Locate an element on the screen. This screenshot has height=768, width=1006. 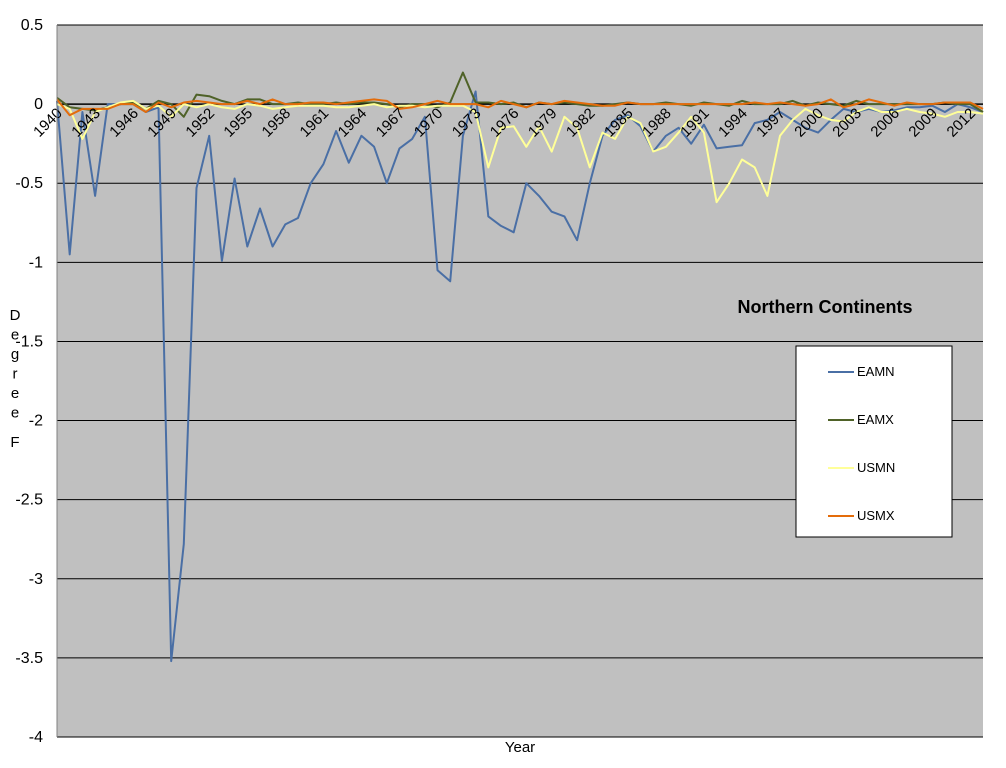
y-tick-label: -4 is located at coordinates (36, 737).